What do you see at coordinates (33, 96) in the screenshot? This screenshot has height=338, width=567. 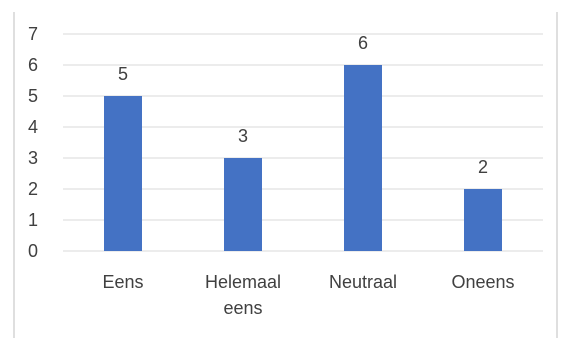 I see `y-tick-label: 5` at bounding box center [33, 96].